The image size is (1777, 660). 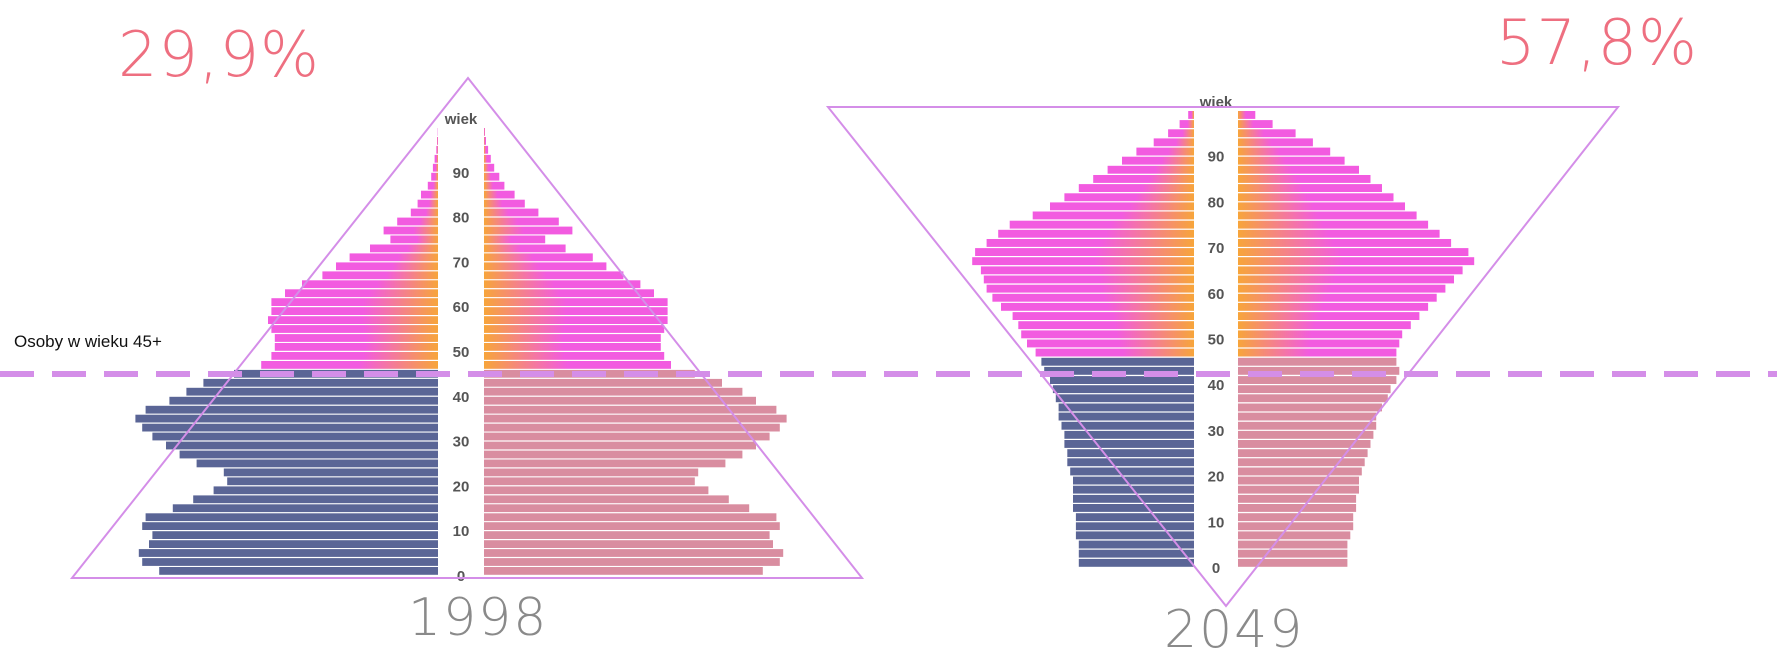 I want to click on age-tick-1998-50: 50, so click(x=461, y=352).